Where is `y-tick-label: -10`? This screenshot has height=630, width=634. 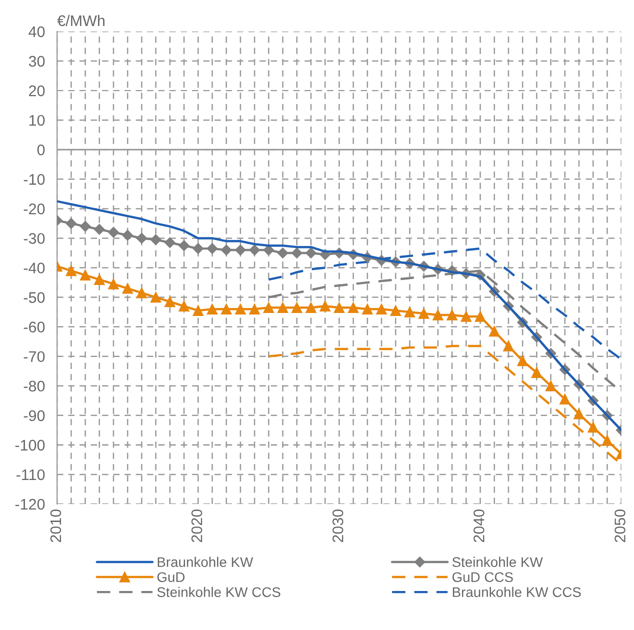
y-tick-label: -10 is located at coordinates (34, 179).